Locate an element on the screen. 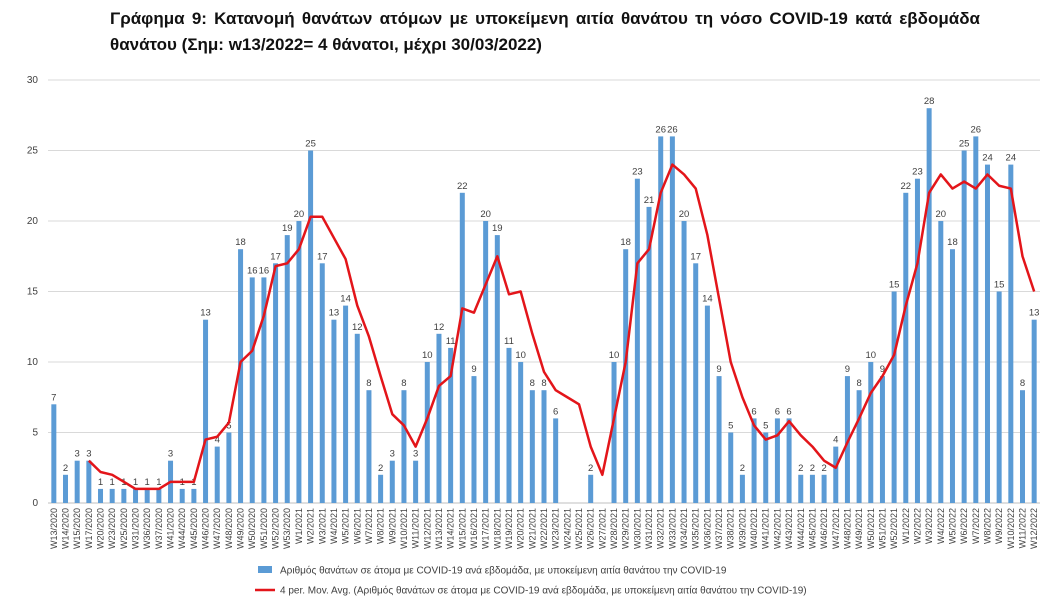  x-tick-label: W44/2021 is located at coordinates (801, 528).